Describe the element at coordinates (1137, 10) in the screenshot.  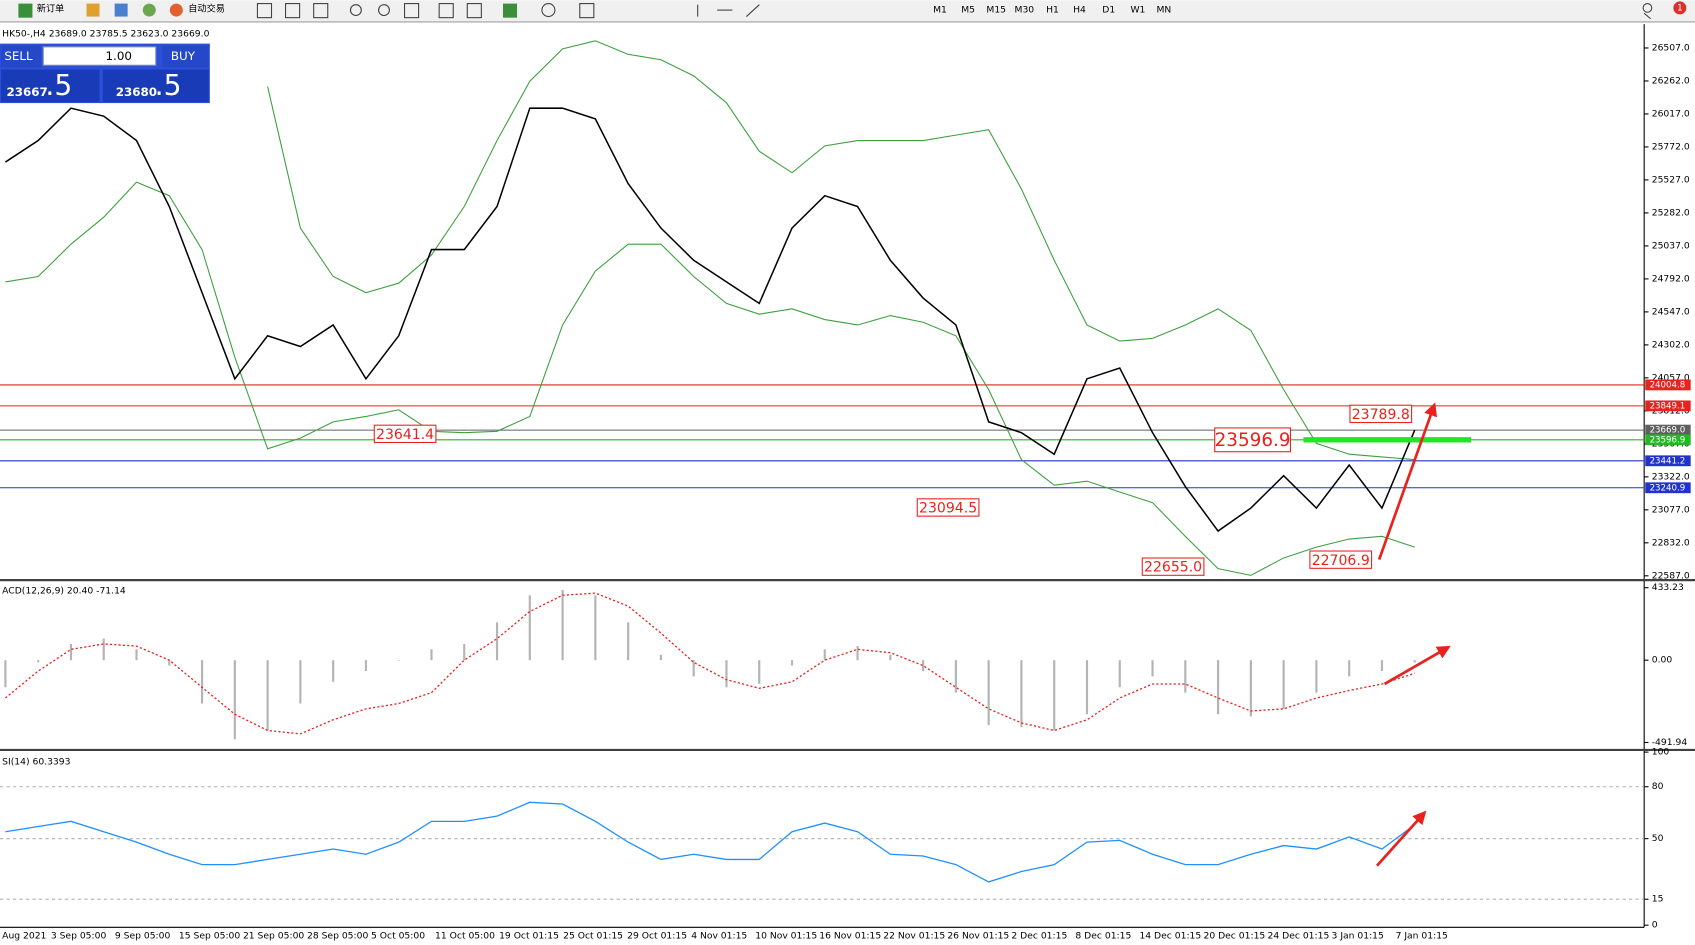
I see `timeframe-button: W1` at that location.